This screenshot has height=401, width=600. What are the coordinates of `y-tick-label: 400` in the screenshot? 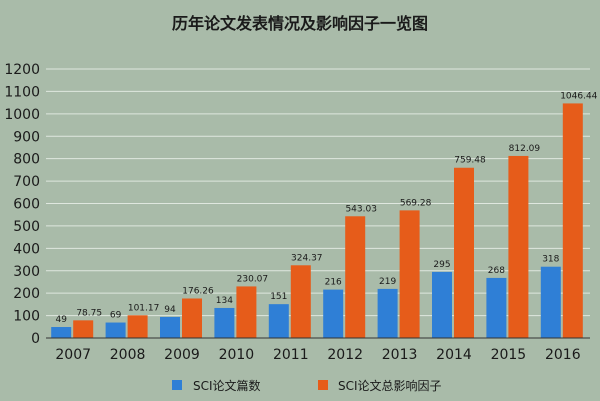 It's located at (26, 249).